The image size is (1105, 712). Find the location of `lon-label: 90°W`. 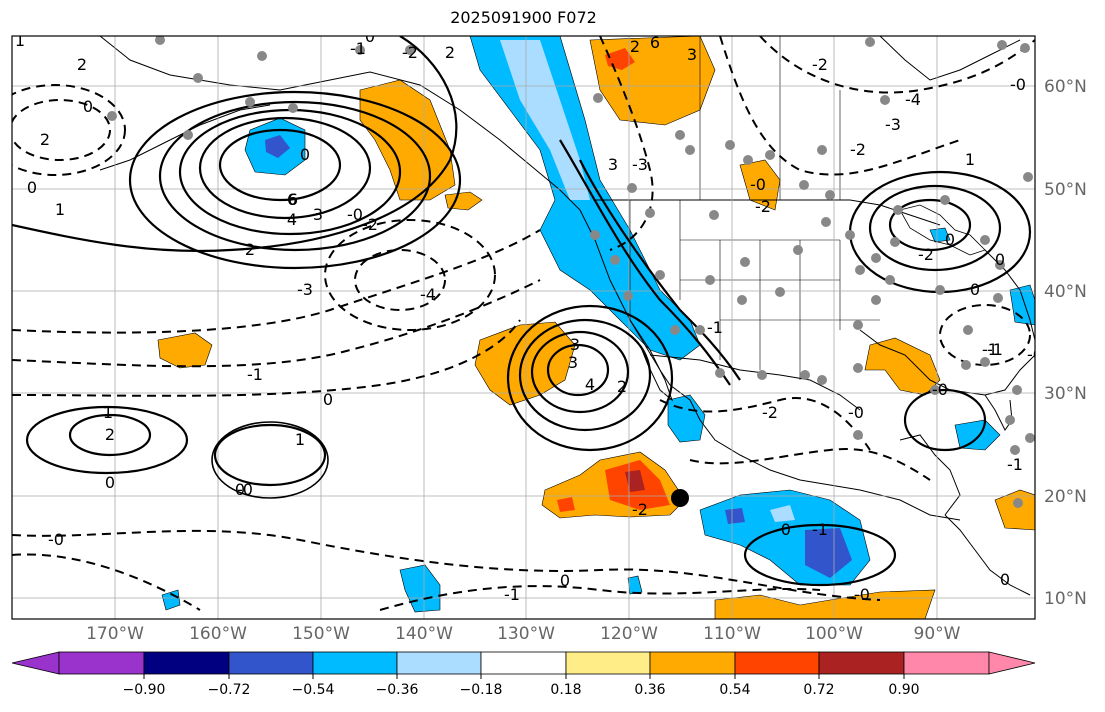

lon-label: 90°W is located at coordinates (937, 634).